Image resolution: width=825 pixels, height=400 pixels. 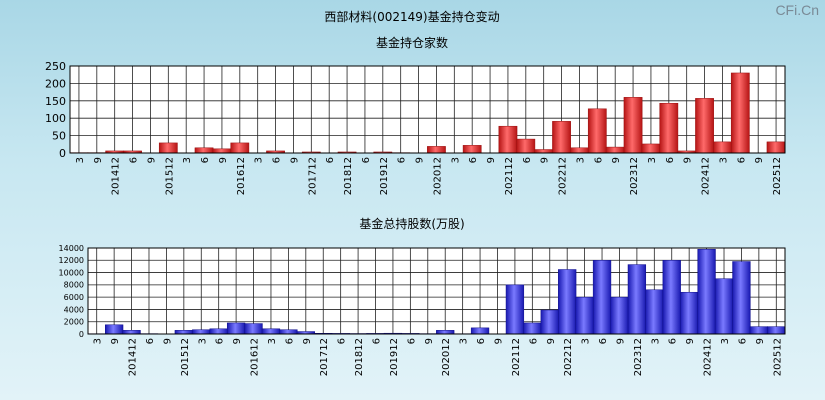 What do you see at coordinates (568, 357) in the screenshot?
I see `bottom-x-tick-label: 202212` at bounding box center [568, 357].